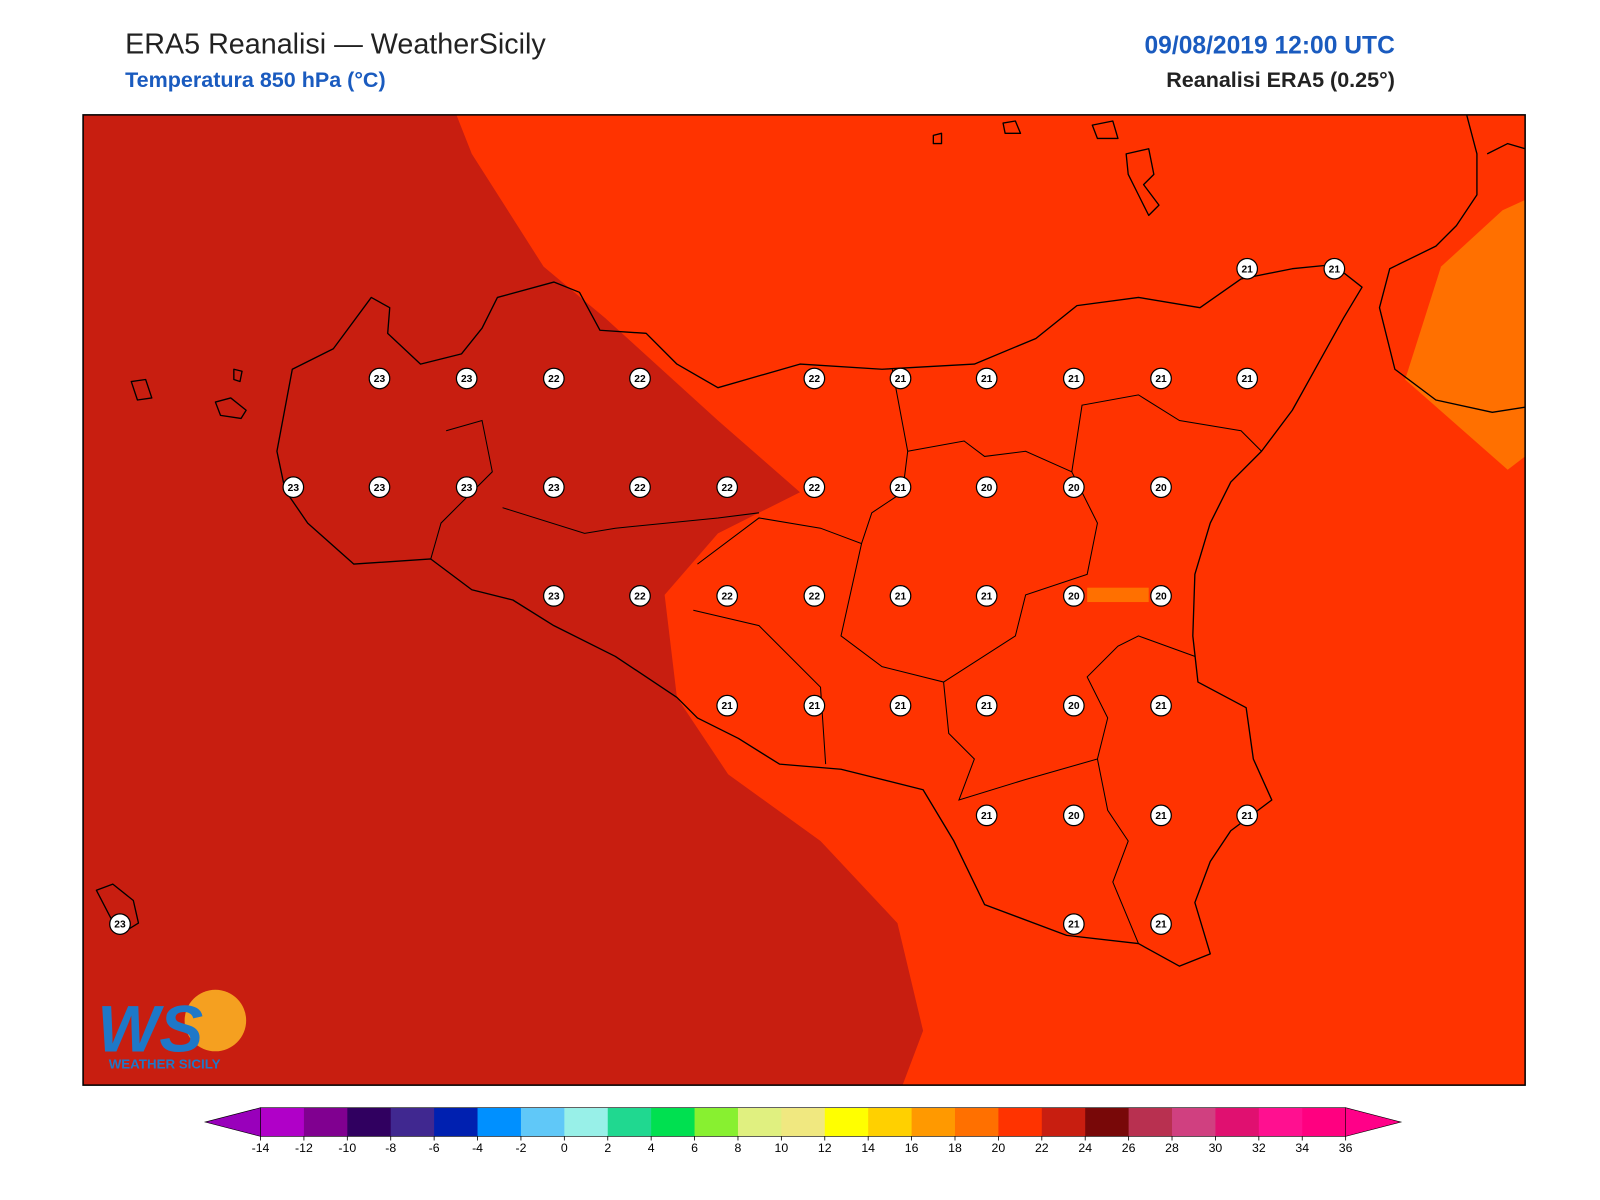 Image resolution: width=1600 pixels, height=1200 pixels. Describe the element at coordinates (520, 1148) in the screenshot. I see `colorbar-tick-label: -2` at that location.